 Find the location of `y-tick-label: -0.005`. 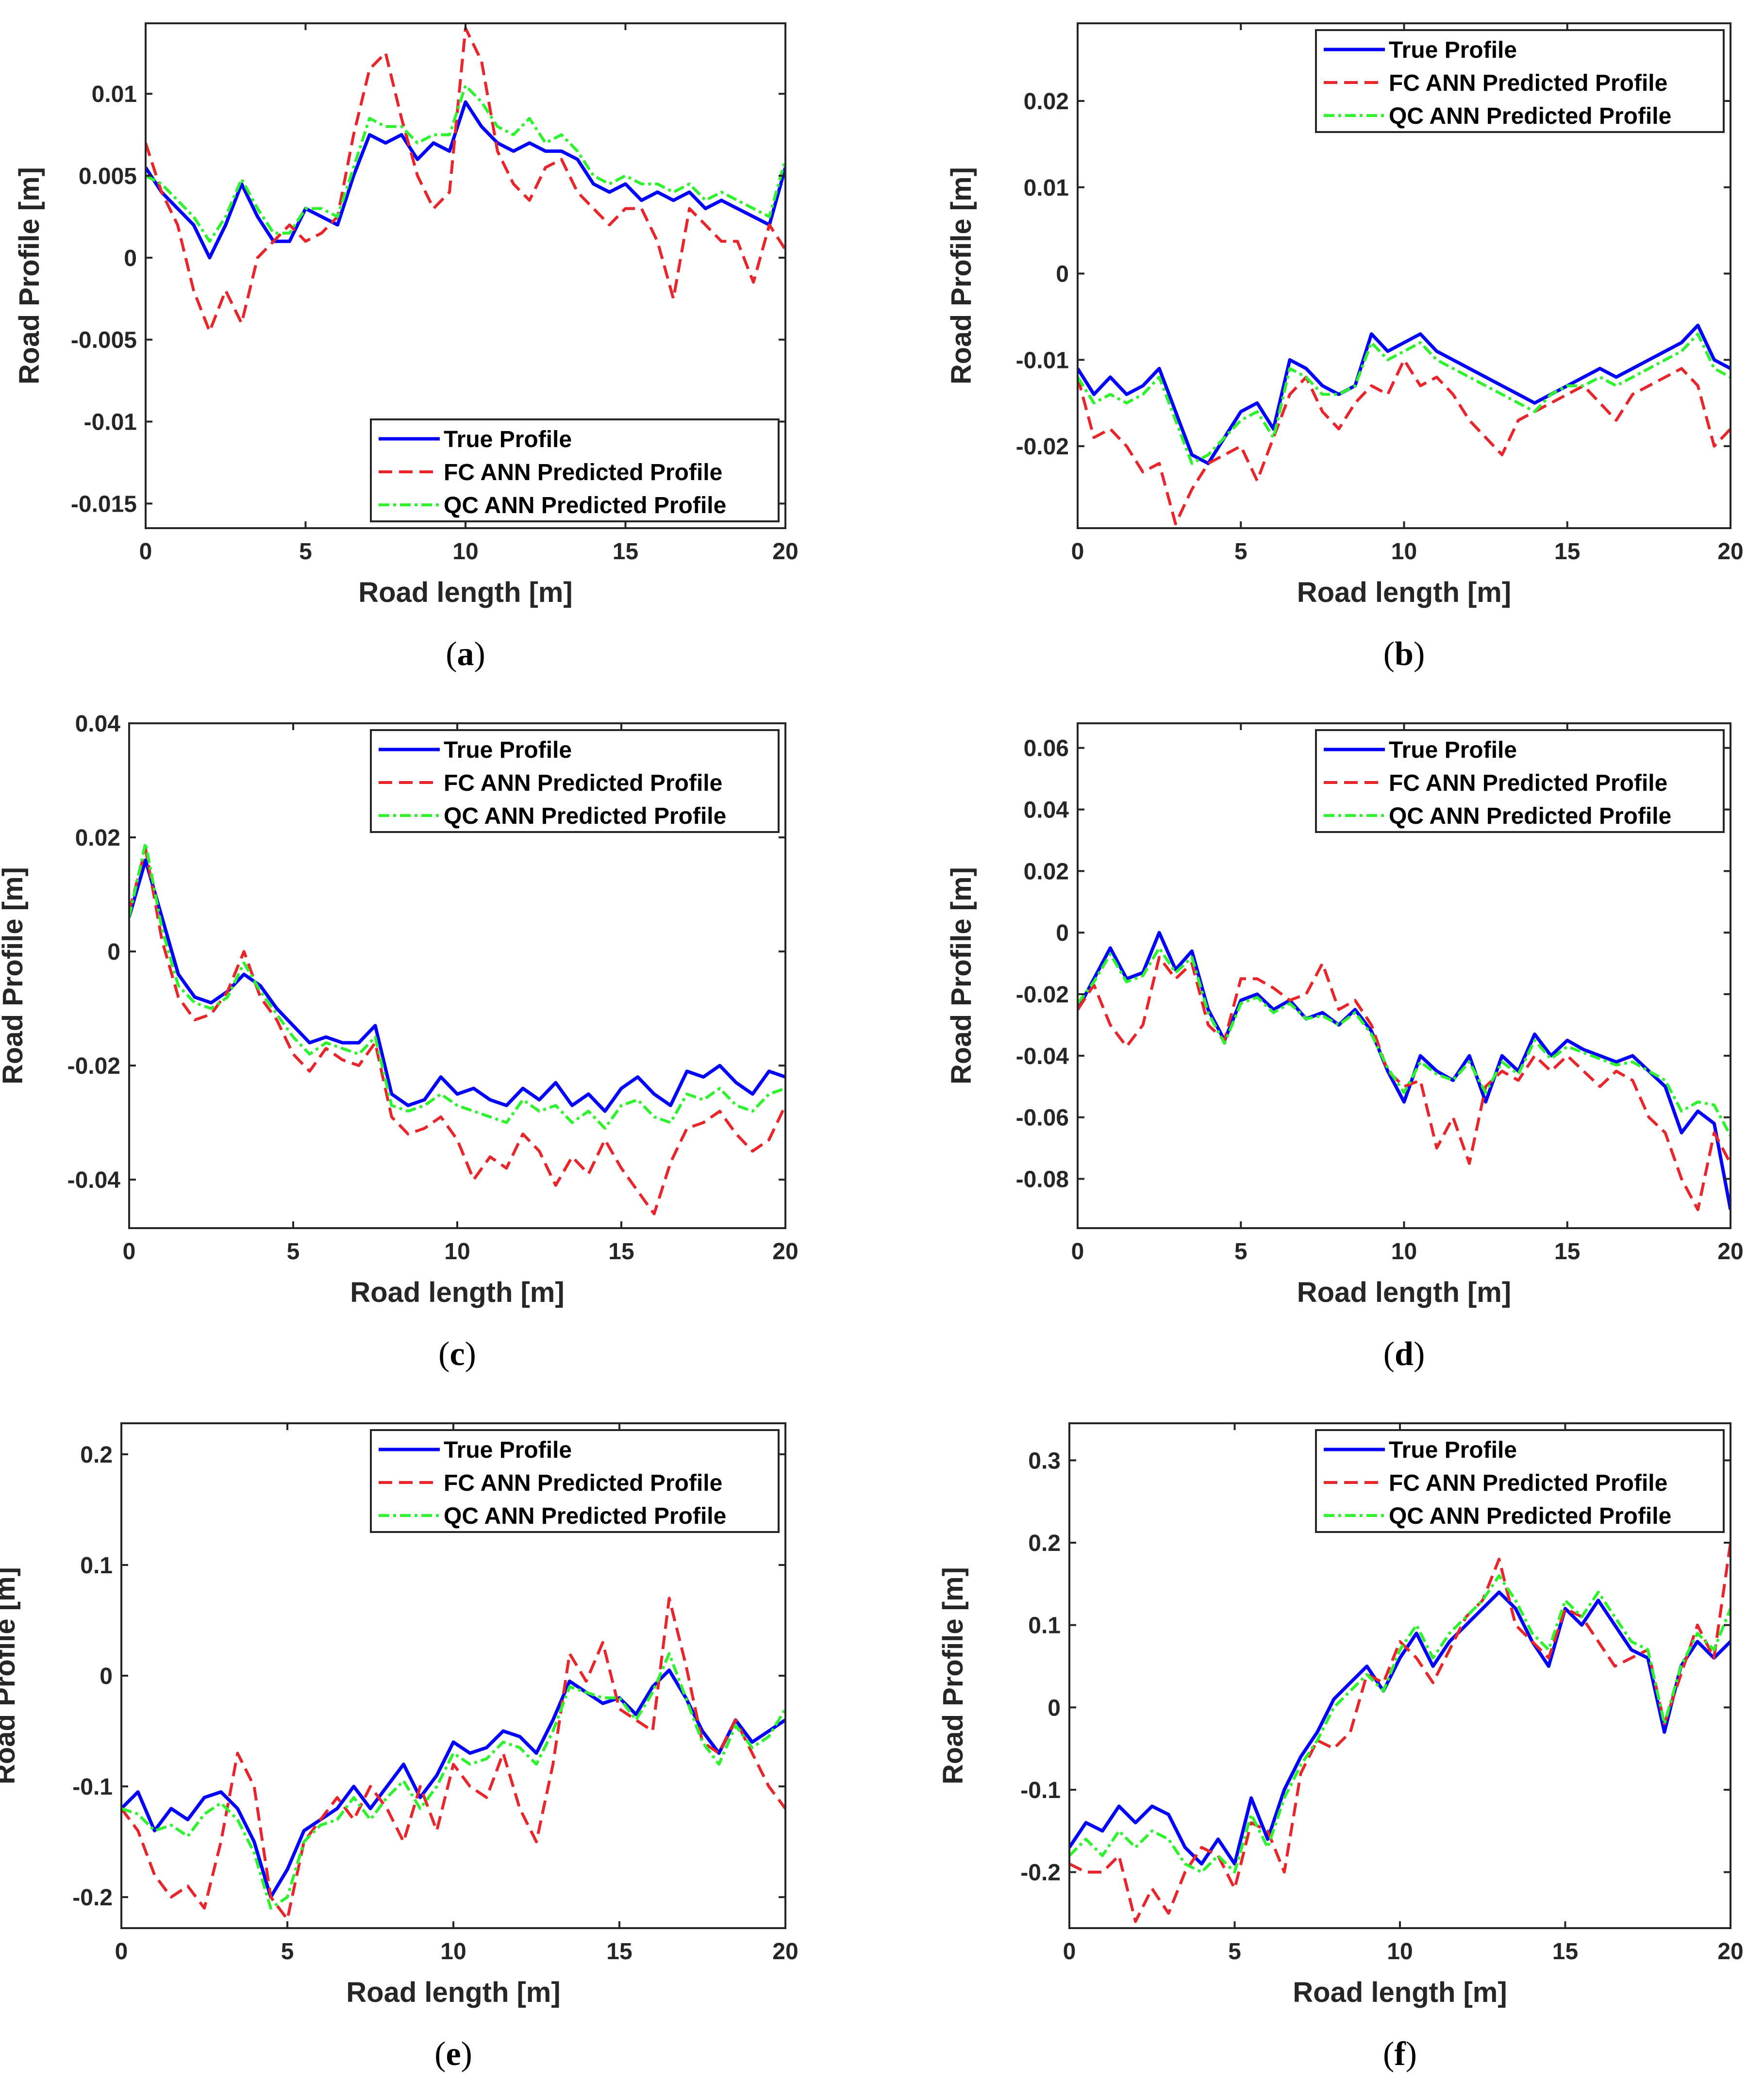

y-tick-label: -0.005 is located at coordinates (104, 340).